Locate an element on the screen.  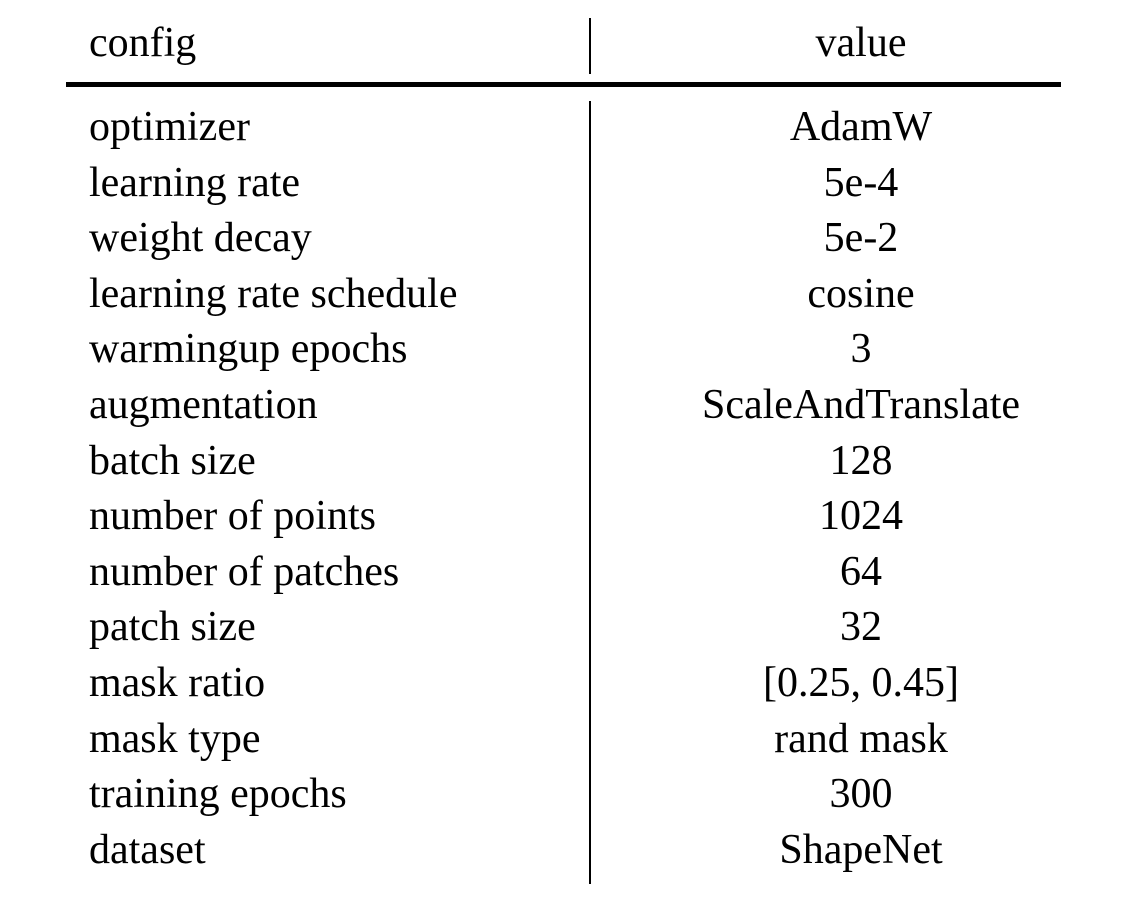
row-value: 32 is located at coordinates (861, 627).